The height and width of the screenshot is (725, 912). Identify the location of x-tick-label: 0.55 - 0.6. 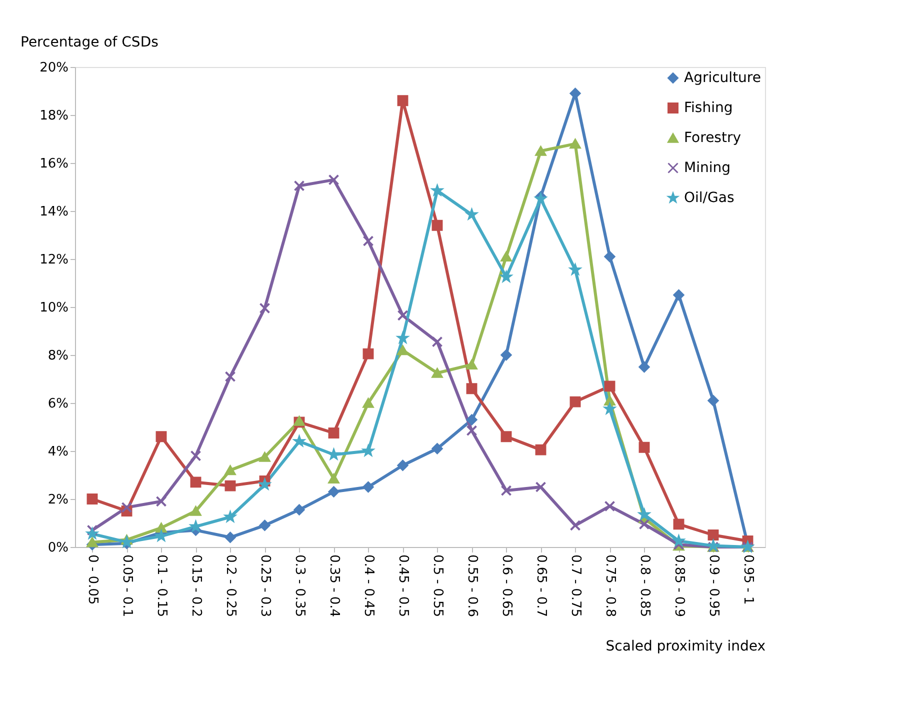
(472, 586).